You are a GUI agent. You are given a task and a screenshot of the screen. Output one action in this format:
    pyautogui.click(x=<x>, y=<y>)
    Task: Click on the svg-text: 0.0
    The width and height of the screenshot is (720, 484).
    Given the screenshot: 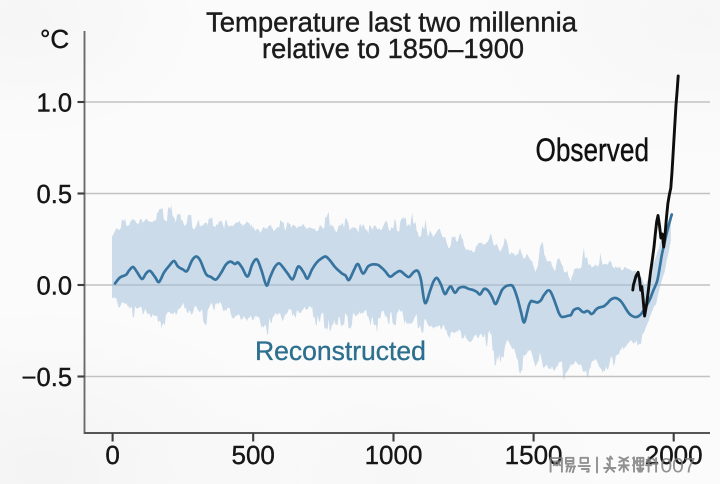 What is the action you would take?
    pyautogui.click(x=54, y=287)
    